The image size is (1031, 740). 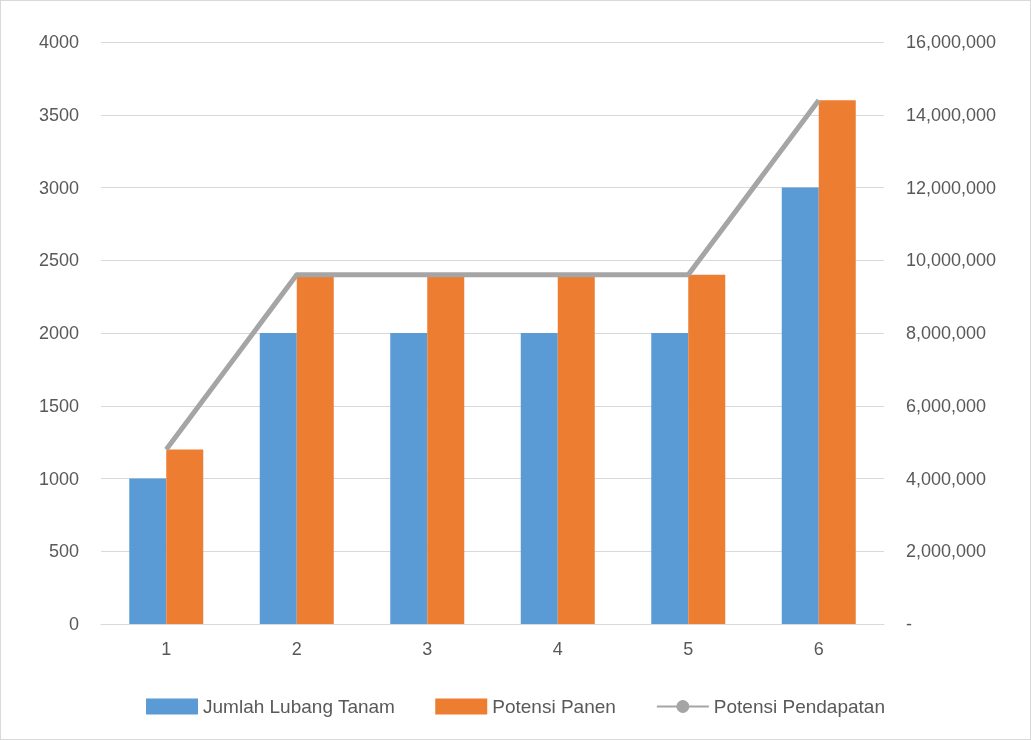 I want to click on y-tick-label: 1000, so click(x=58, y=478).